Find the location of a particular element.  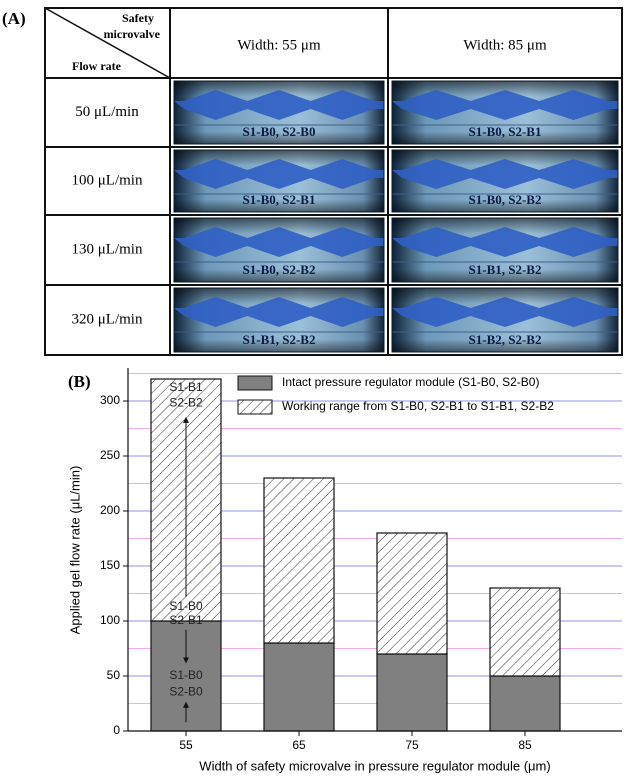

panel-label: (B) is located at coordinates (79, 381).